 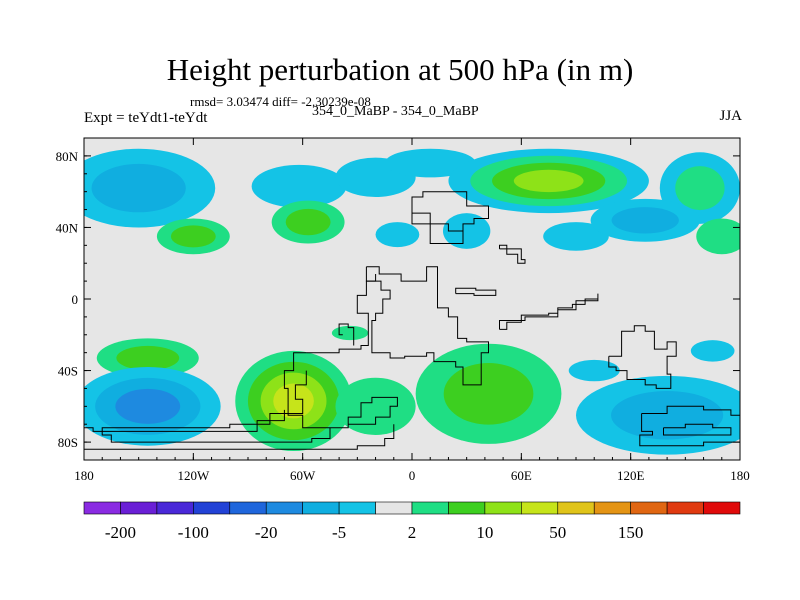 What do you see at coordinates (339, 532) in the screenshot?
I see `colorbar-label: -5` at bounding box center [339, 532].